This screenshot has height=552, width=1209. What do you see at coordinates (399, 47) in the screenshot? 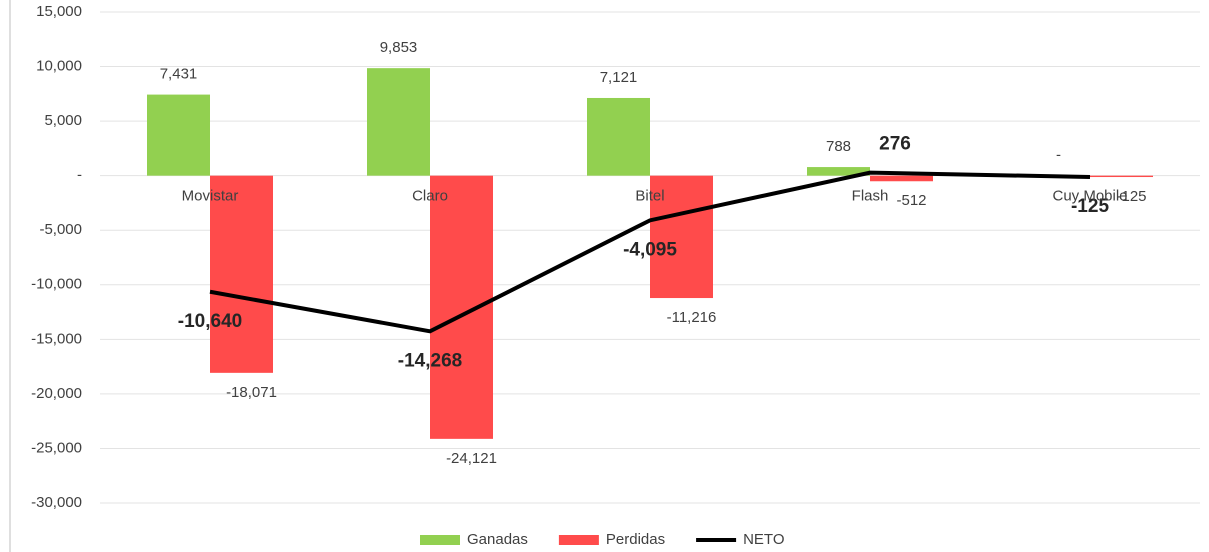
I see `data-label: 9,853` at bounding box center [399, 47].